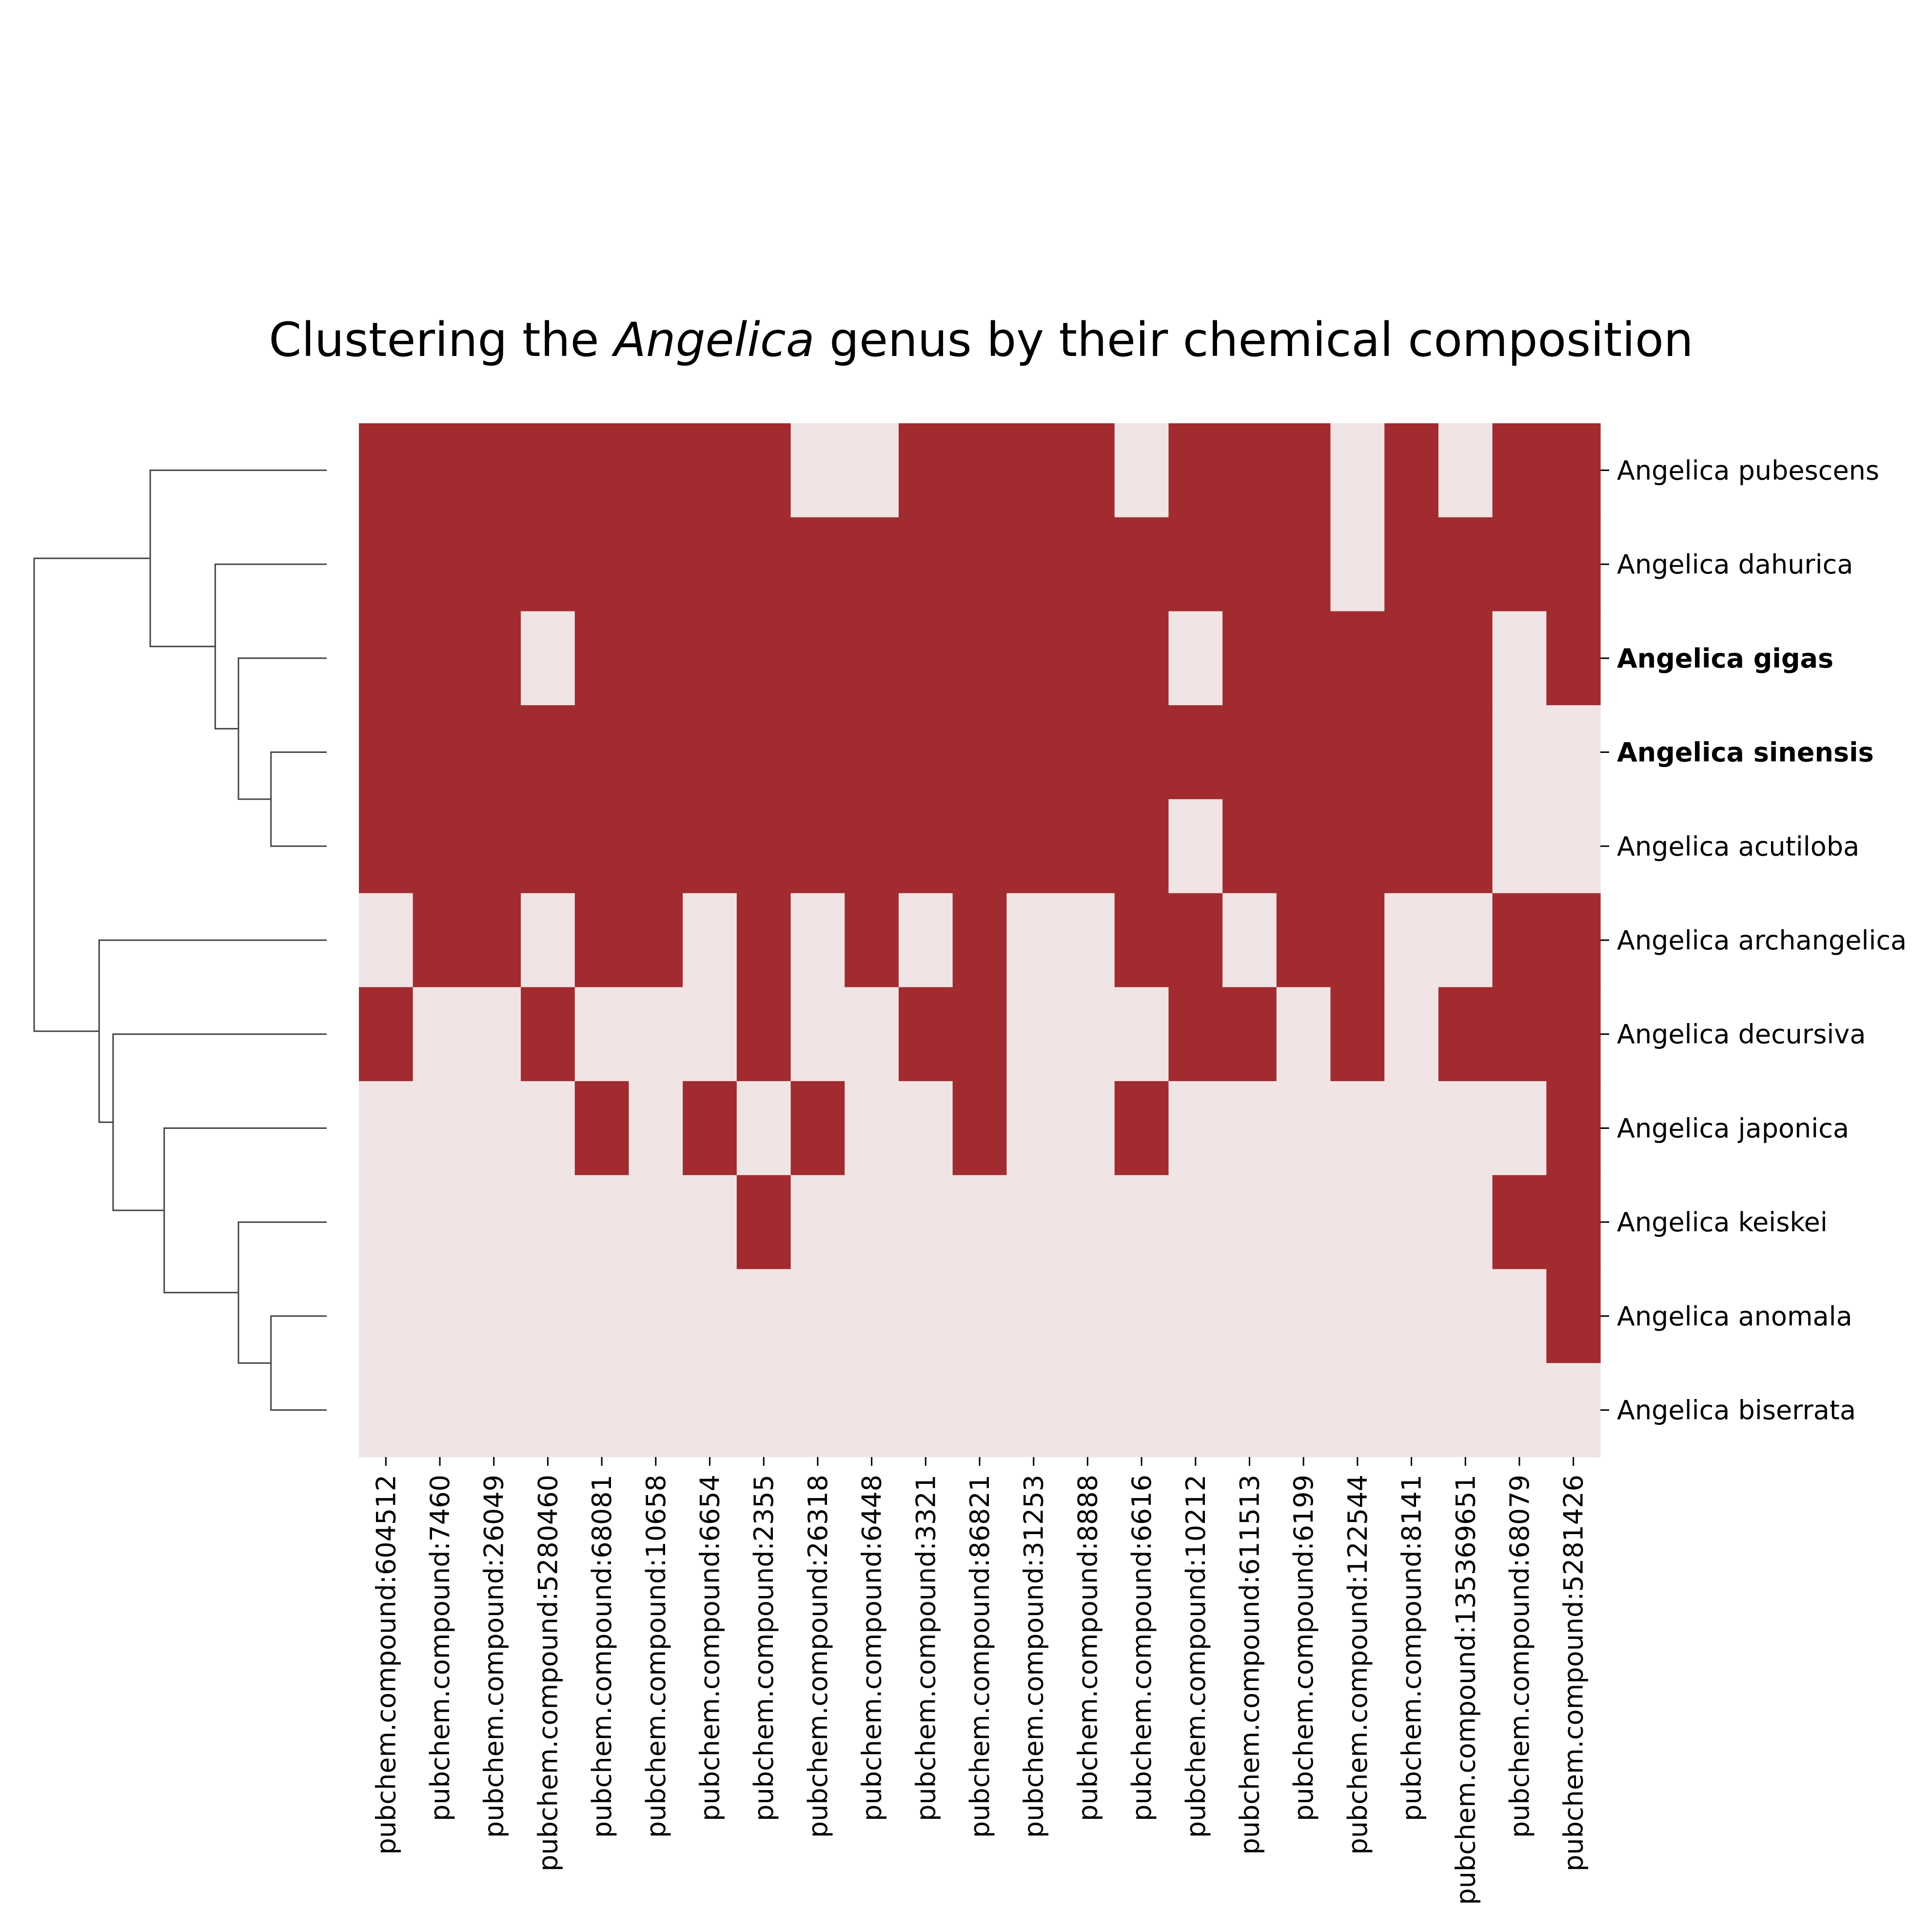 The height and width of the screenshot is (1932, 1929). What do you see at coordinates (1748, 470) in the screenshot?
I see `row-label: Angelica pubescens` at bounding box center [1748, 470].